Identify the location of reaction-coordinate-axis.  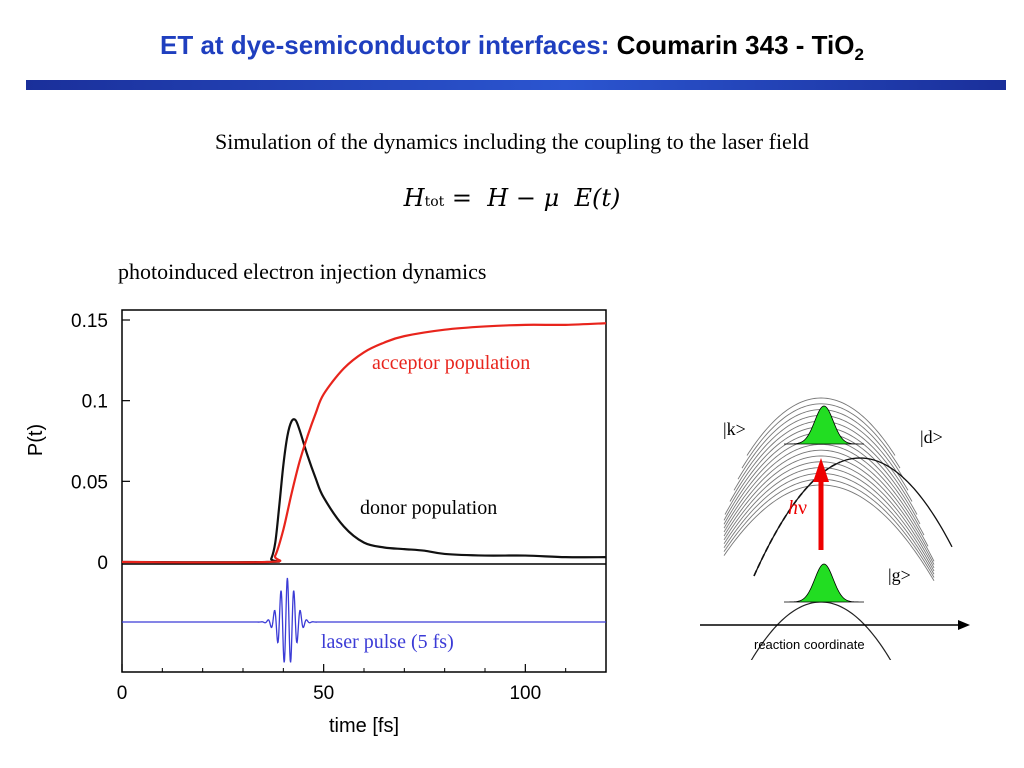
(835, 625).